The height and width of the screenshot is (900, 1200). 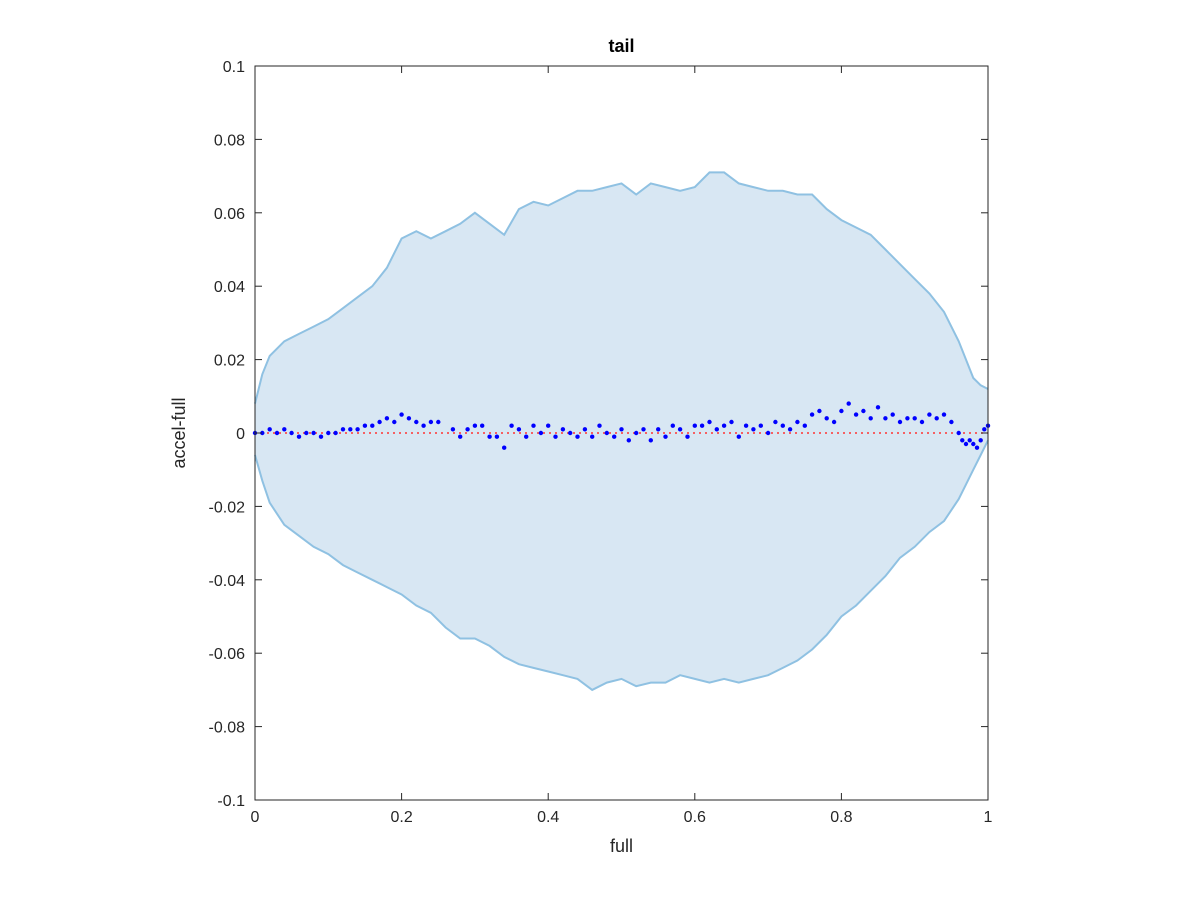 What do you see at coordinates (227, 728) in the screenshot?
I see `y-tick-label: -0.08` at bounding box center [227, 728].